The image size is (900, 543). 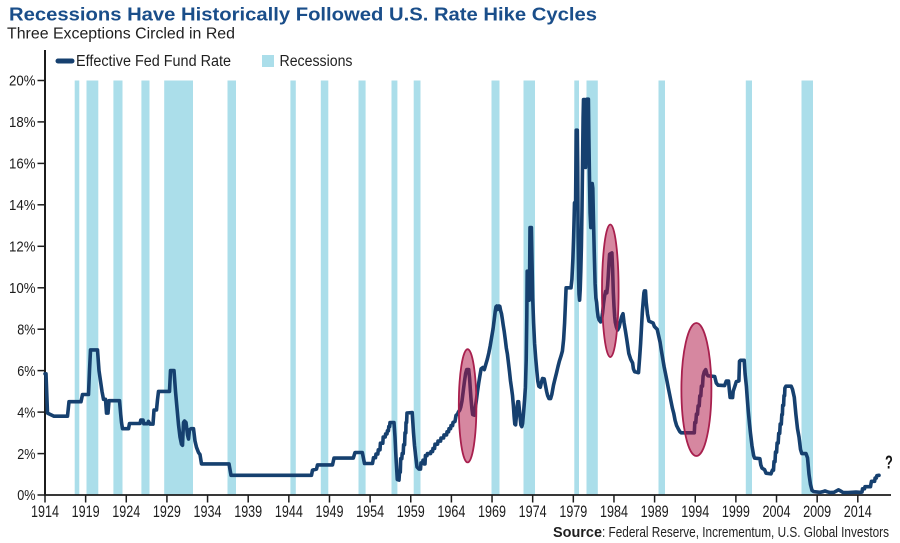 I want to click on svg-text: 6%, so click(x=26, y=371).